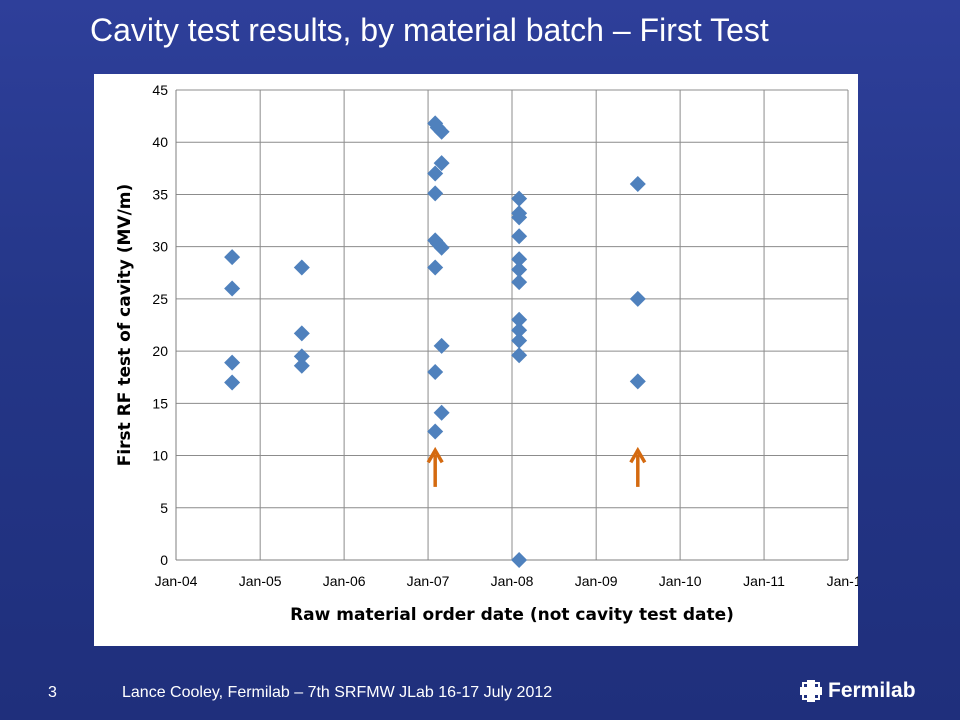 This screenshot has width=960, height=720. I want to click on x-tick-label: Jan-10, so click(680, 581).